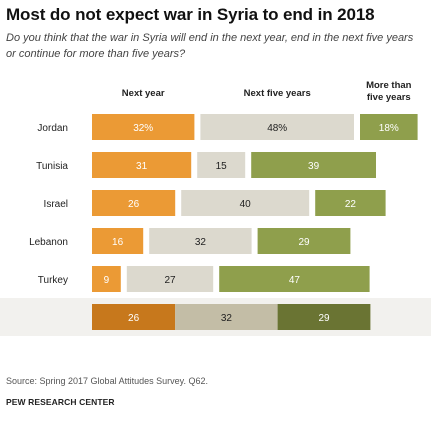  I want to click on value-label: 22, so click(351, 204).